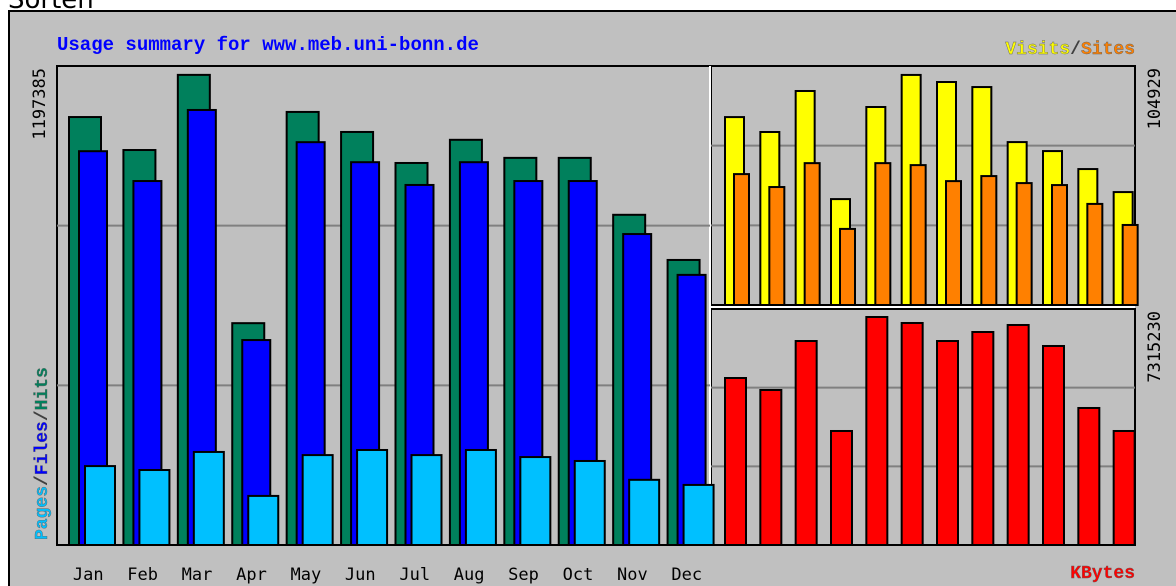 The width and height of the screenshot is (1176, 586). What do you see at coordinates (197, 575) in the screenshot?
I see `x-tick-label: Mar` at bounding box center [197, 575].